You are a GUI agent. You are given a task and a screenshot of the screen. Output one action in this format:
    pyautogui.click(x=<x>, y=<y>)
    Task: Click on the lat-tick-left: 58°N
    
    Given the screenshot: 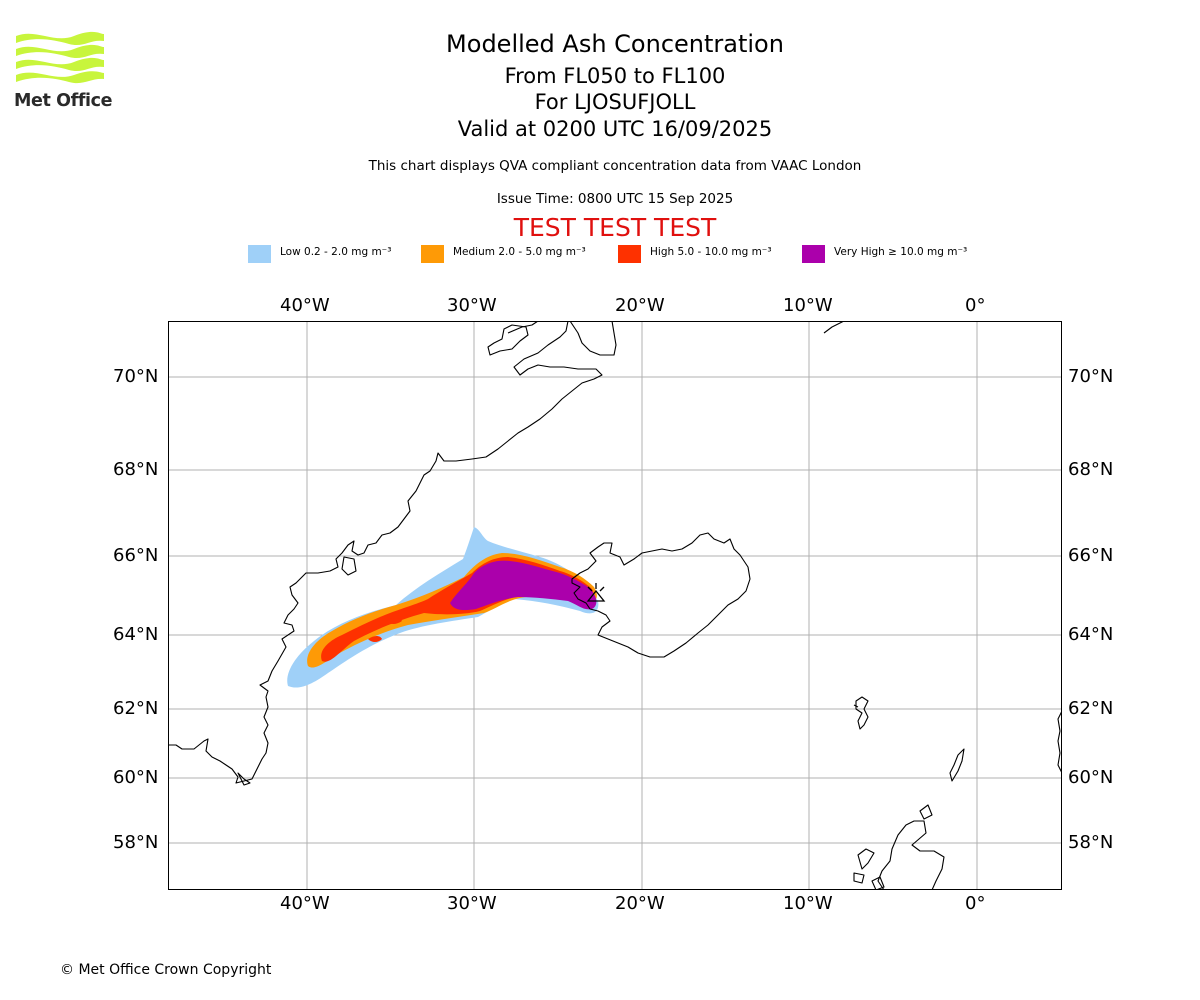 What is the action you would take?
    pyautogui.click(x=136, y=842)
    